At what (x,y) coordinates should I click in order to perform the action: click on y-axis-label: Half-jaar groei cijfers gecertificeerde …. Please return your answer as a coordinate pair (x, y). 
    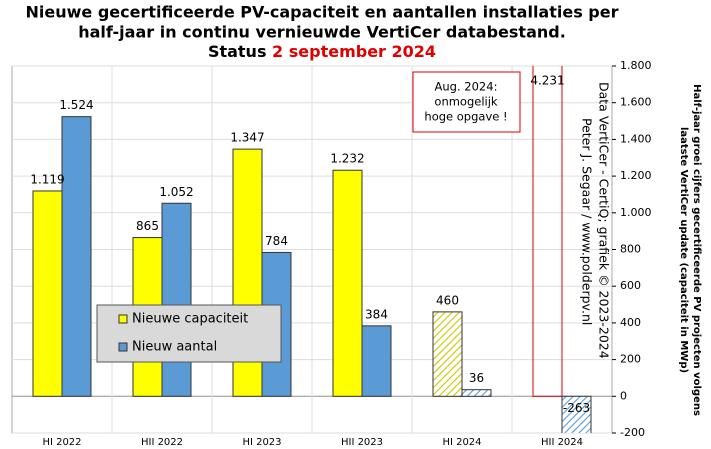
    Looking at the image, I should click on (696, 250).